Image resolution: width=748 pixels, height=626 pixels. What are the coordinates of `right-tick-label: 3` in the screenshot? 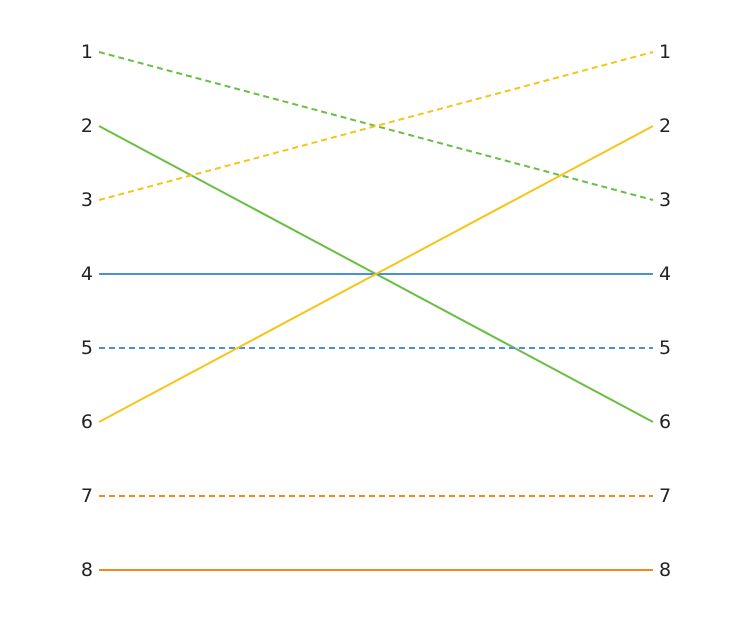 It's located at (665, 200).